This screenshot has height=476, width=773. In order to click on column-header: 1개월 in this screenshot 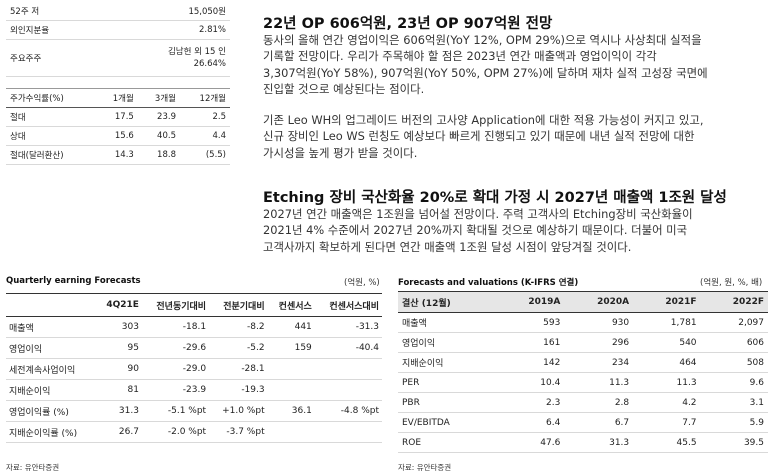, I will do `click(116, 98)`.